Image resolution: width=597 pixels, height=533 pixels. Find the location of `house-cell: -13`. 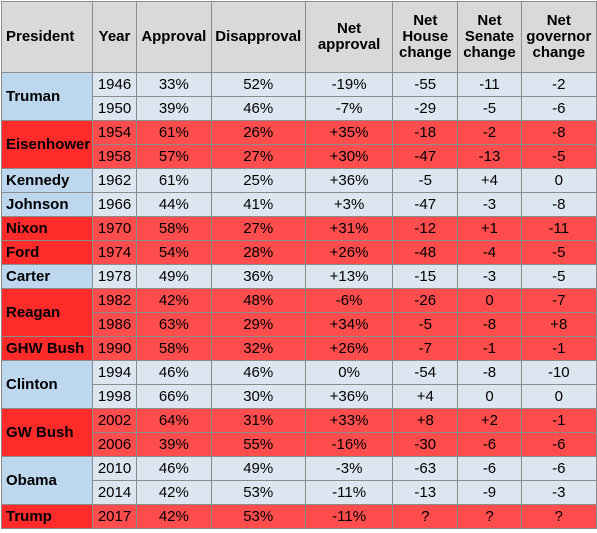

house-cell: -13 is located at coordinates (425, 492).